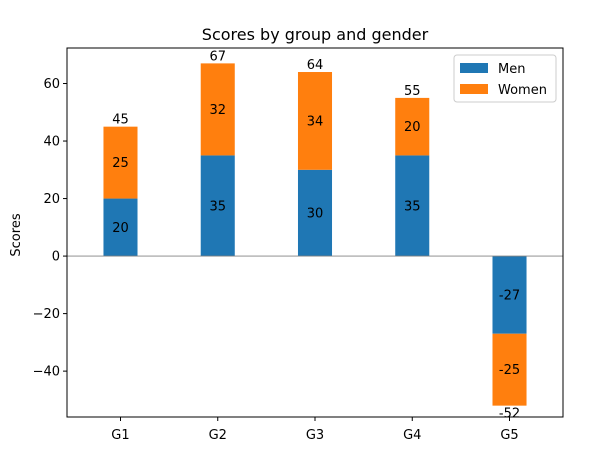 The height and width of the screenshot is (457, 590). Describe the element at coordinates (315, 65) in the screenshot. I see `bar-total-label-g3: 64` at that location.